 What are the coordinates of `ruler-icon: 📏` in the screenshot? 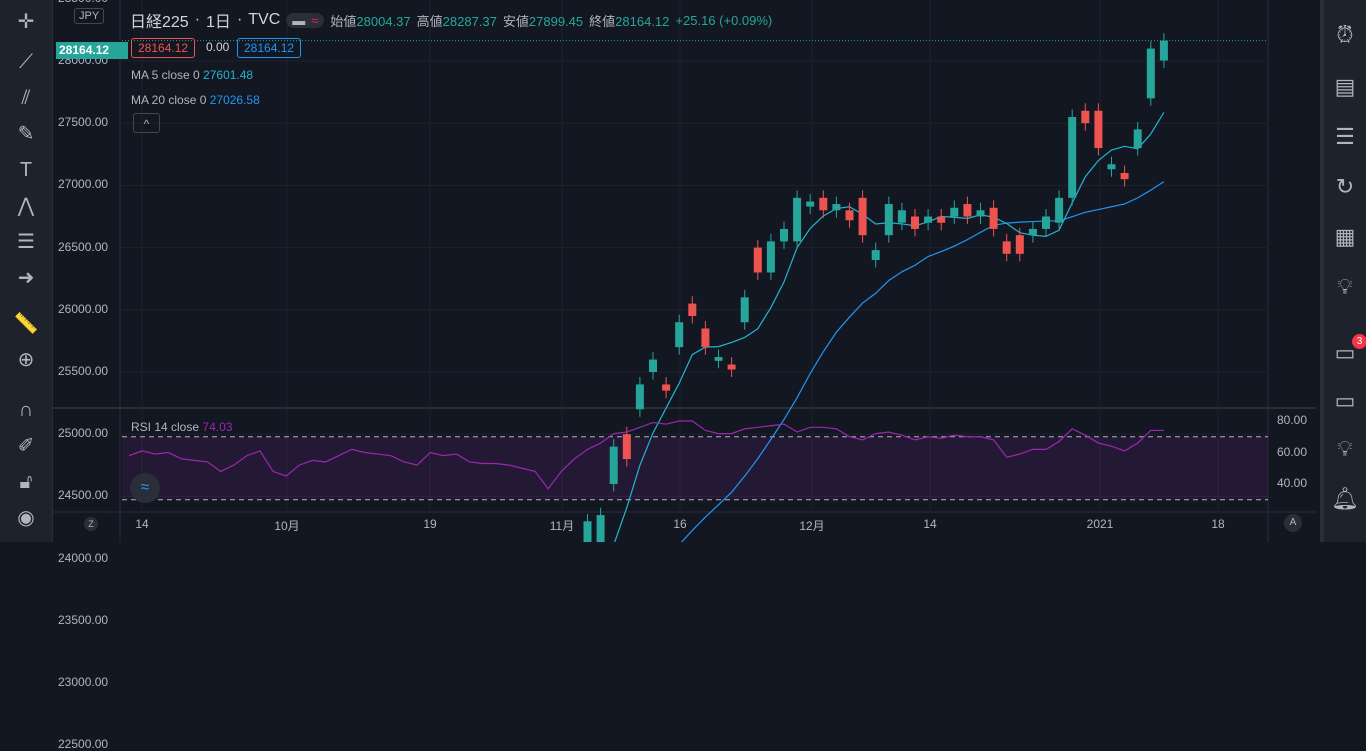 It's located at (26, 324).